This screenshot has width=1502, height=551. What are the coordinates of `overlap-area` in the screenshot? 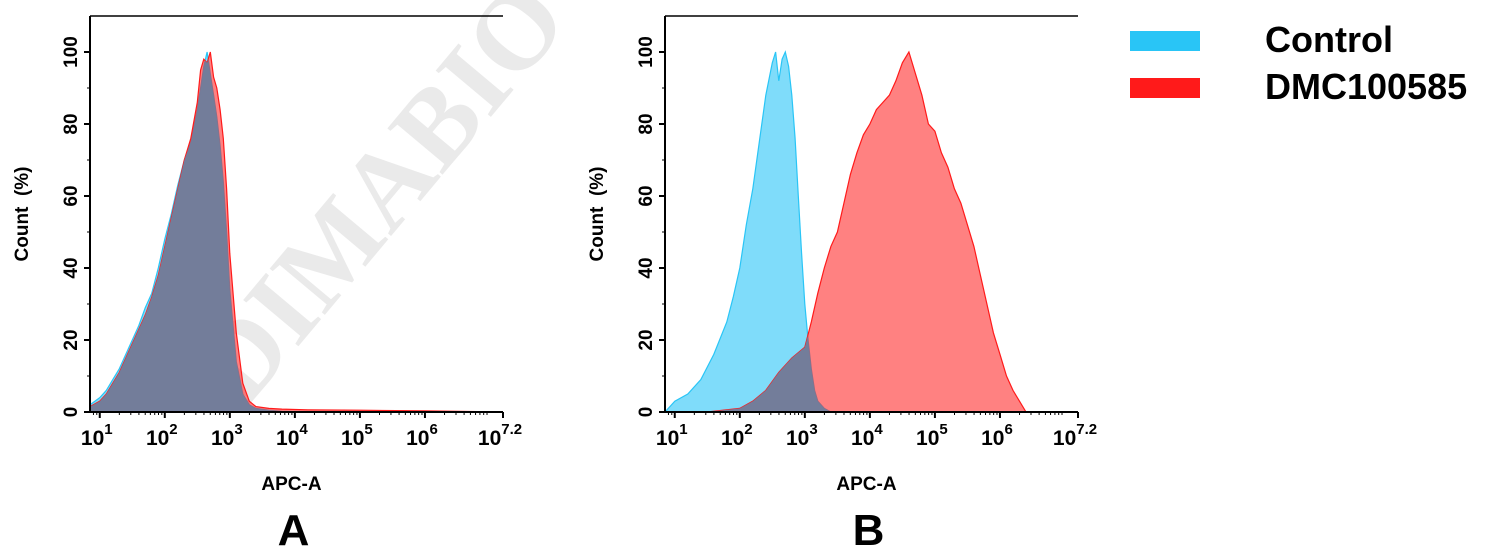 It's located at (199, 232).